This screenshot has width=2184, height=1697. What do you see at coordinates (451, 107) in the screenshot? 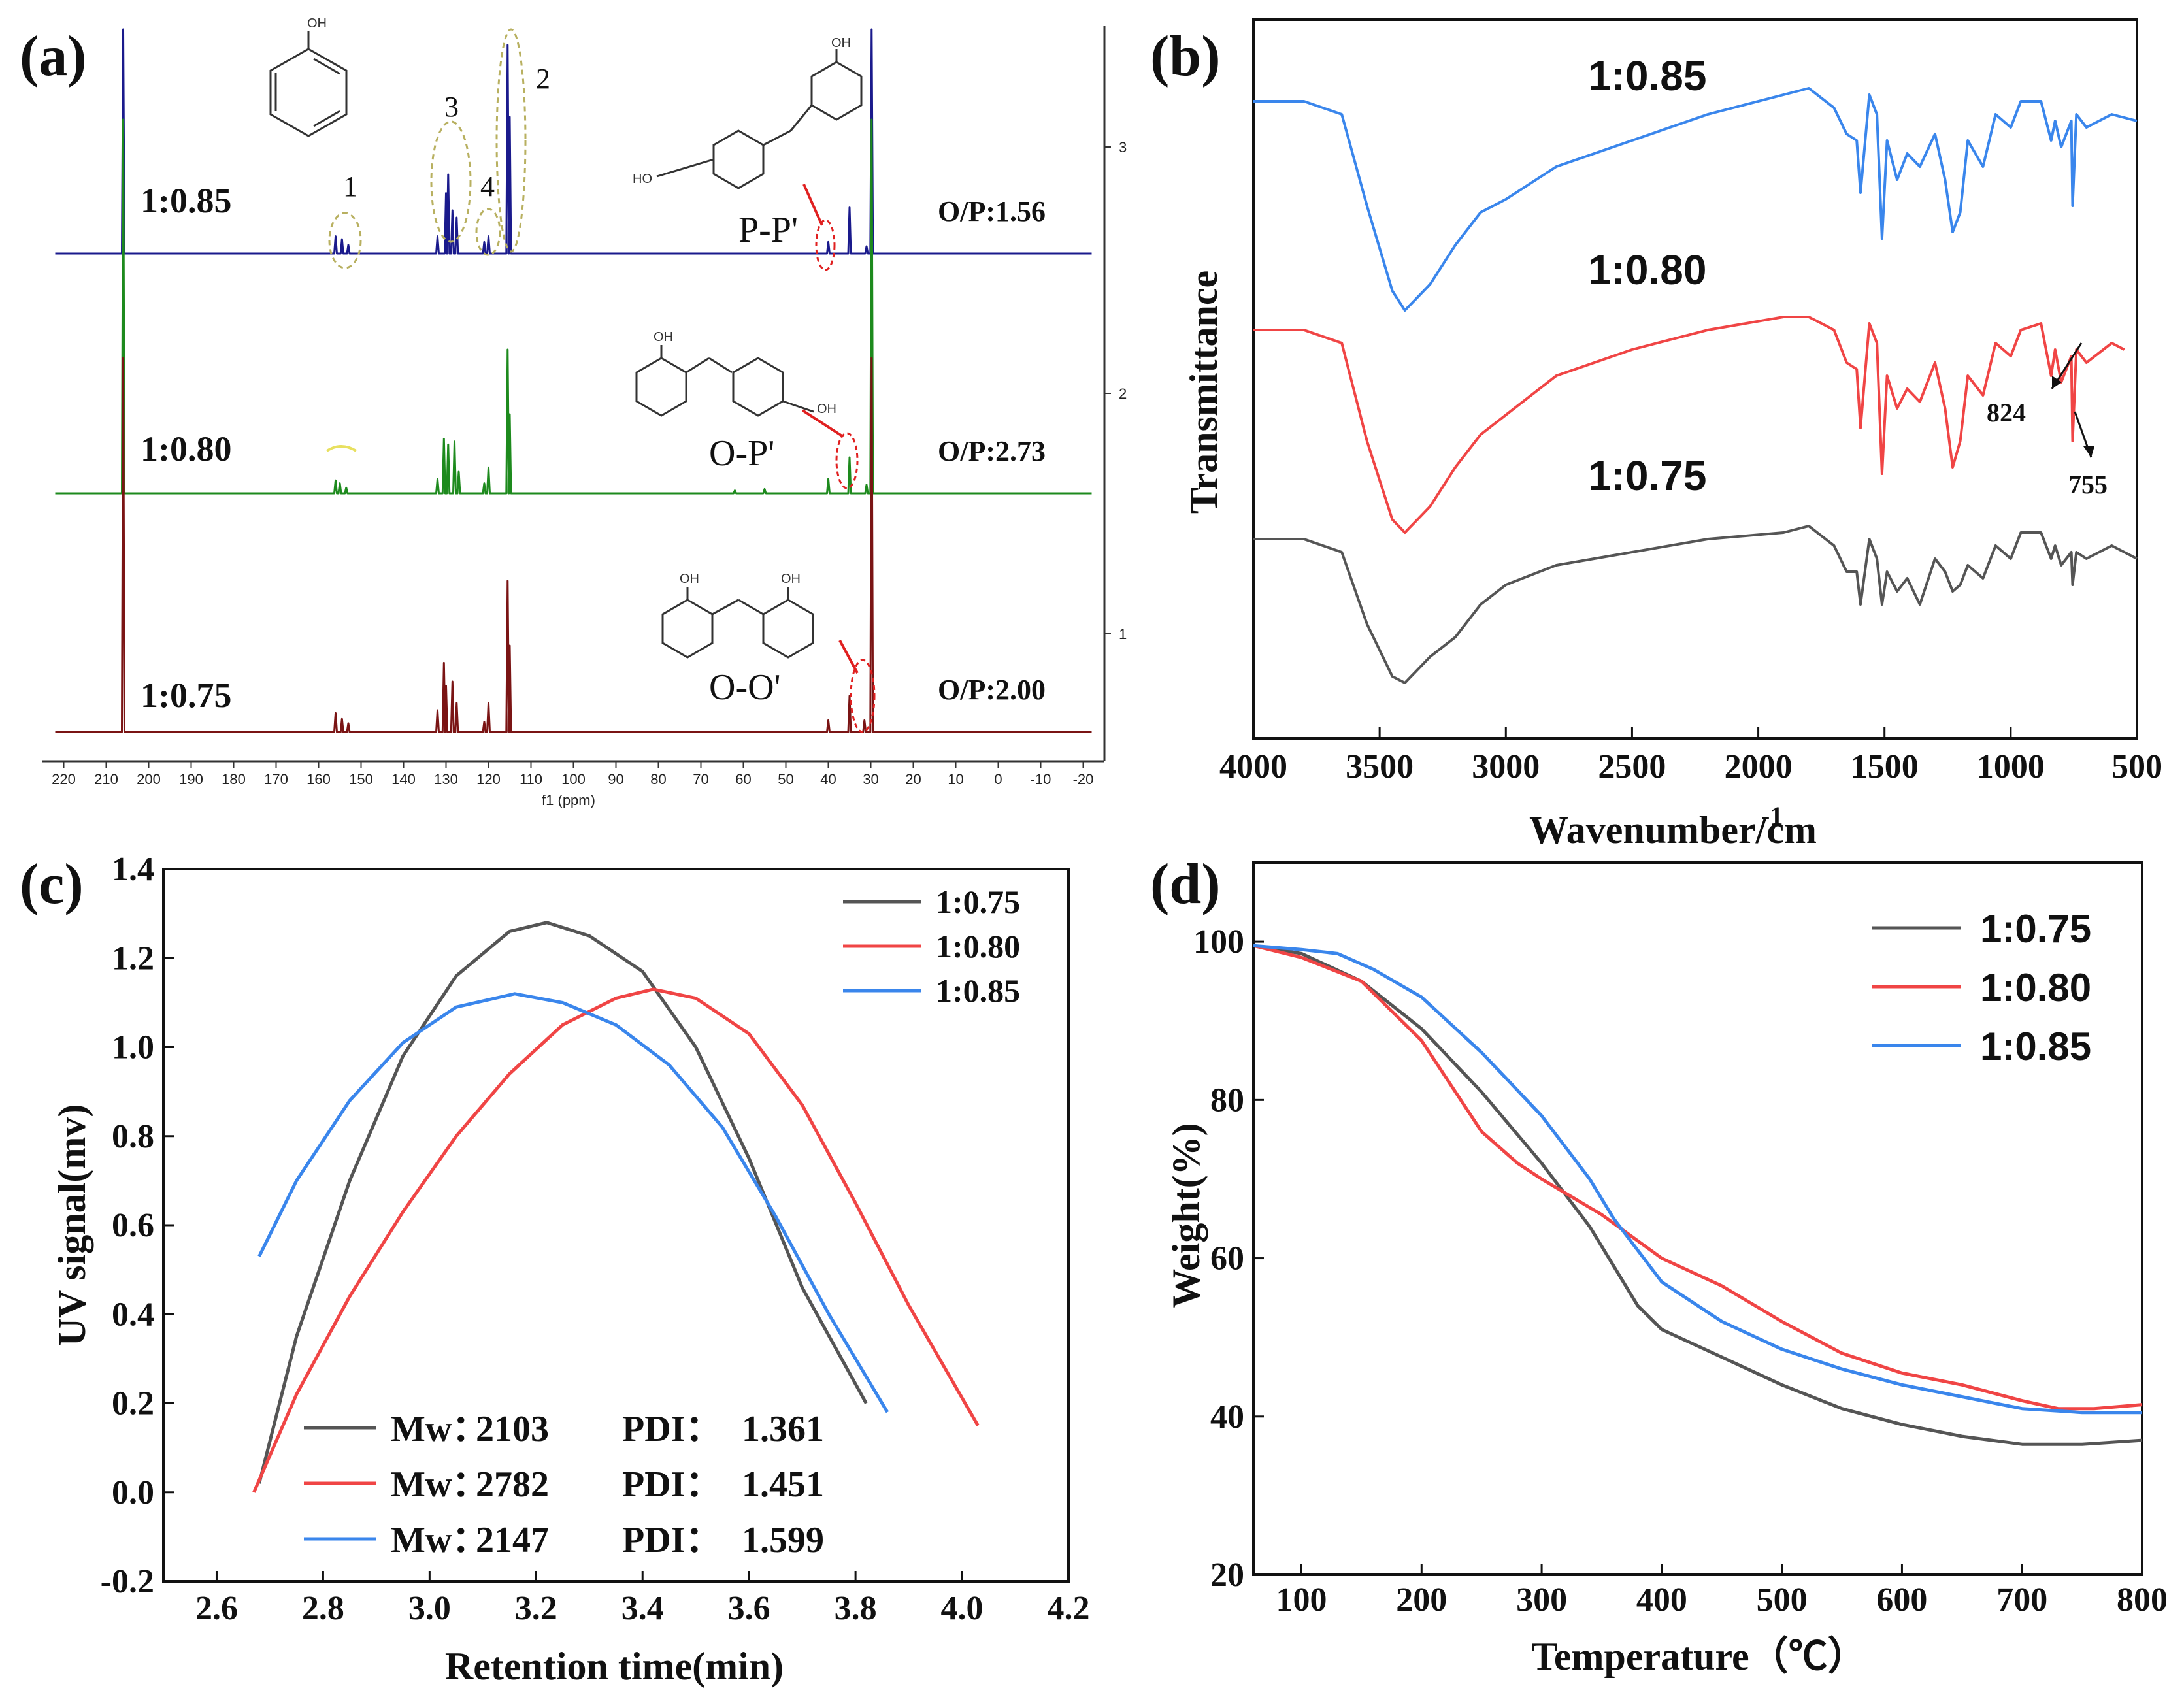
I see `a-peak-label-3: 3` at bounding box center [451, 107].